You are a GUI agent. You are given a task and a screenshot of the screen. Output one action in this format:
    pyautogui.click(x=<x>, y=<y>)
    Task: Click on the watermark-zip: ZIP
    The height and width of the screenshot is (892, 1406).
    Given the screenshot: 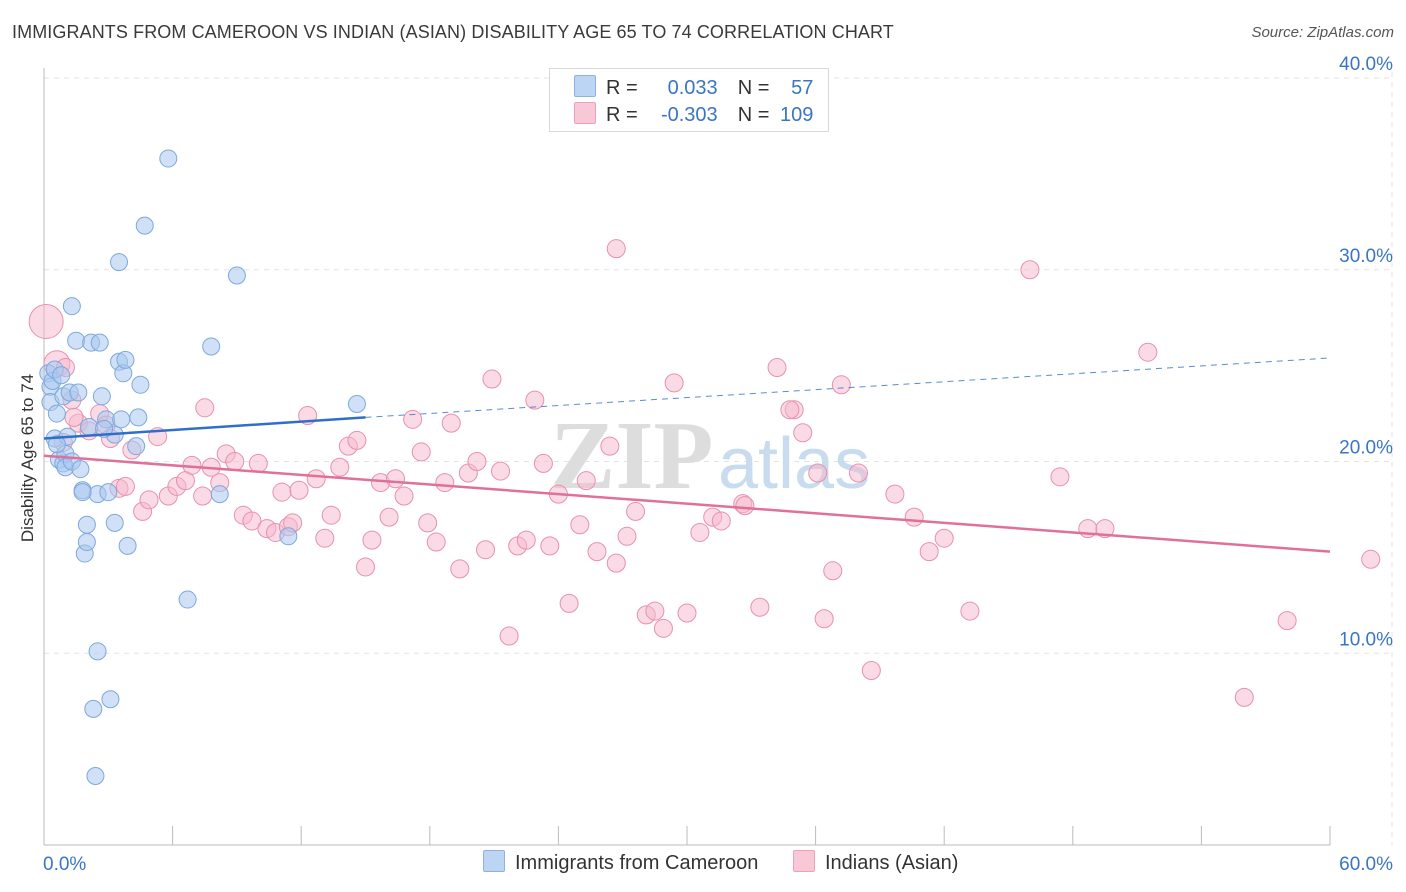 What is the action you would take?
    pyautogui.click(x=631, y=456)
    